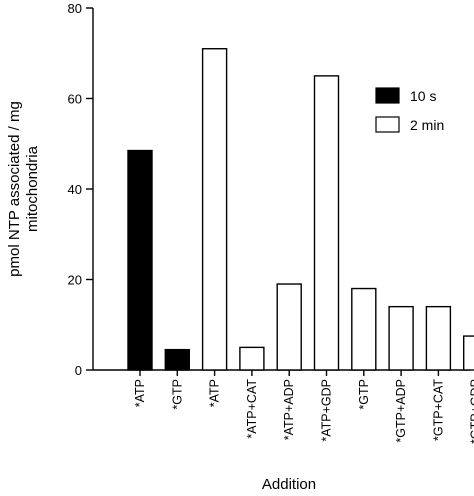 The image size is (474, 496). I want to click on y-axis-title-line-1: pmol NTP associated / mg, so click(14, 189).